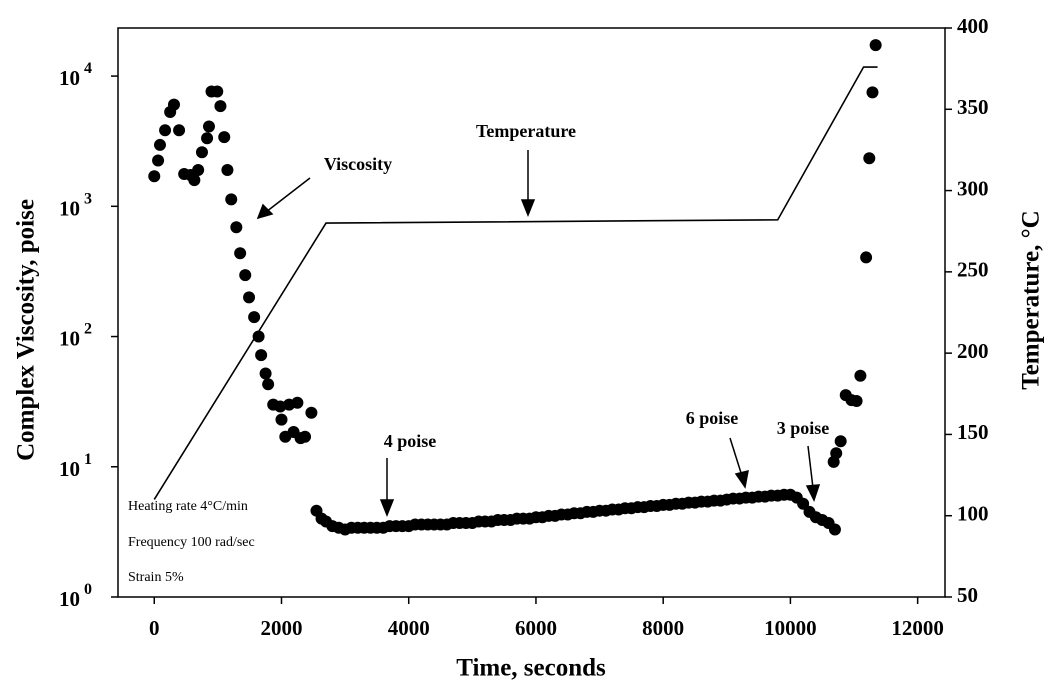  What do you see at coordinates (75, 335) in the screenshot?
I see `y-tick-label: 10 2` at bounding box center [75, 335].